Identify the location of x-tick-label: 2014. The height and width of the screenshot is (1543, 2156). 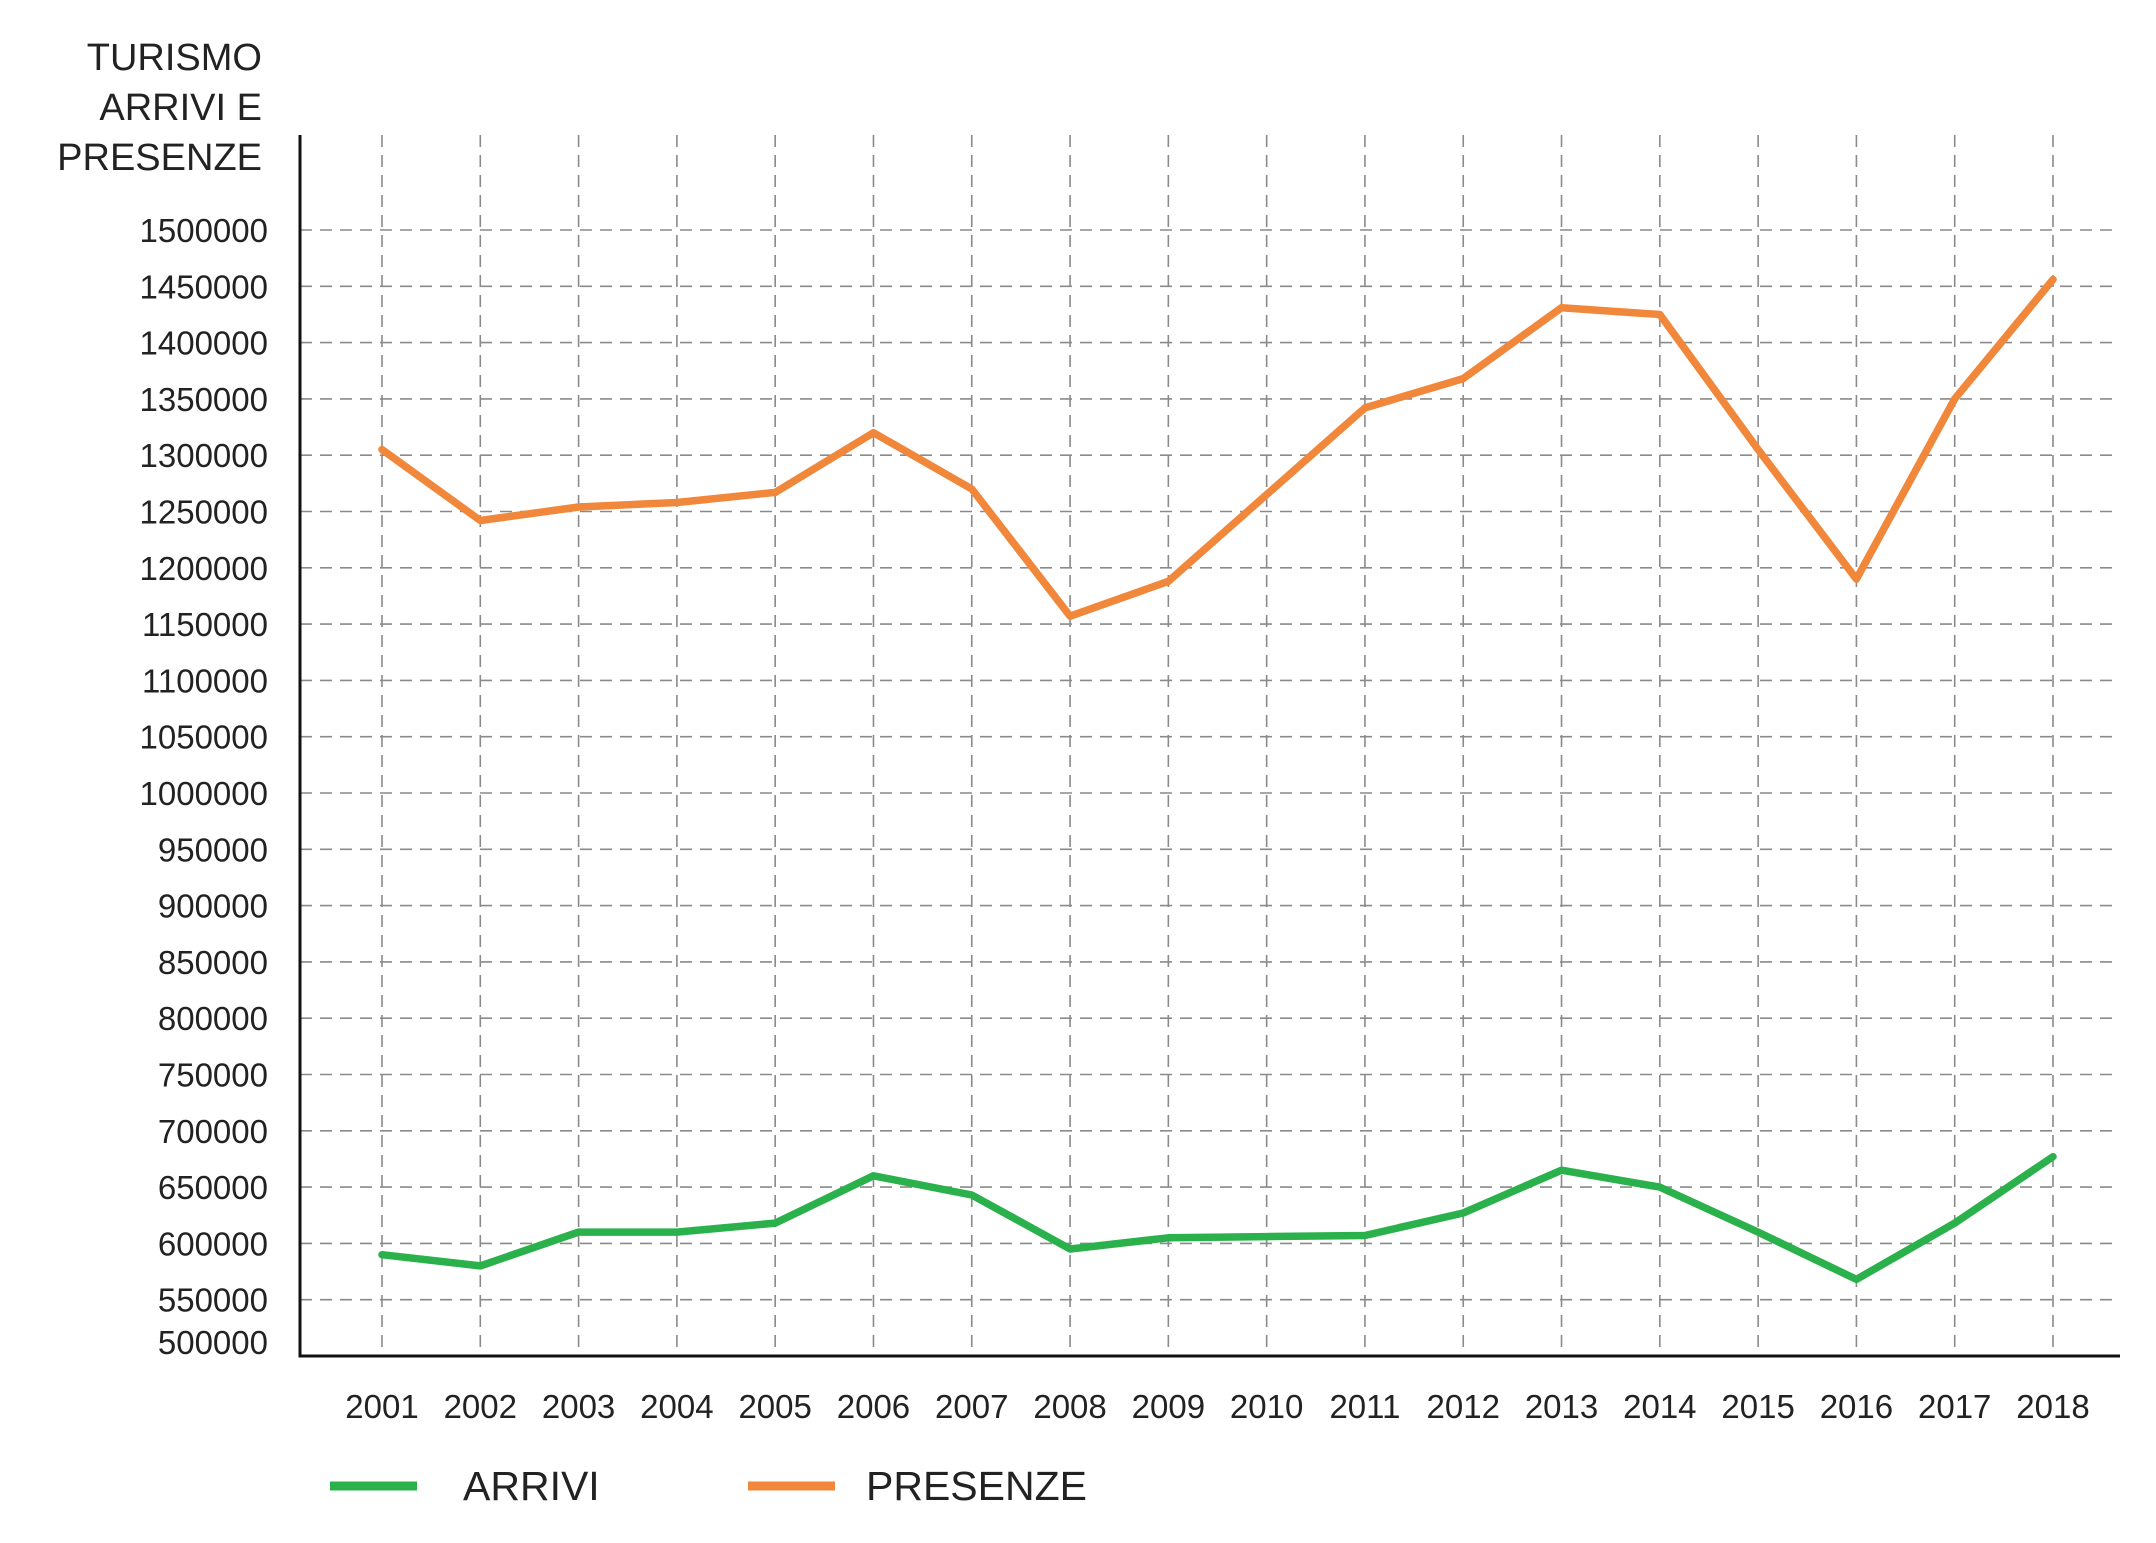
(1659, 1406).